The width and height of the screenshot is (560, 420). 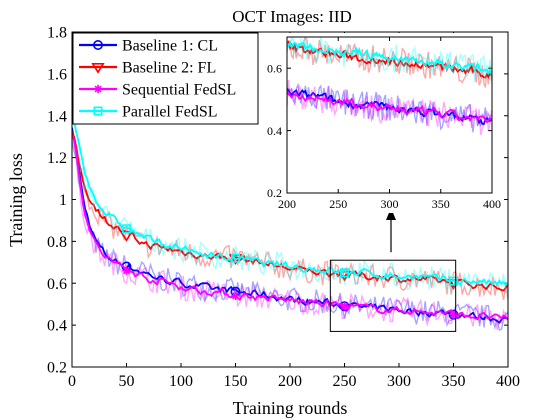 What do you see at coordinates (181, 381) in the screenshot?
I see `main-x-tick-label: 100` at bounding box center [181, 381].